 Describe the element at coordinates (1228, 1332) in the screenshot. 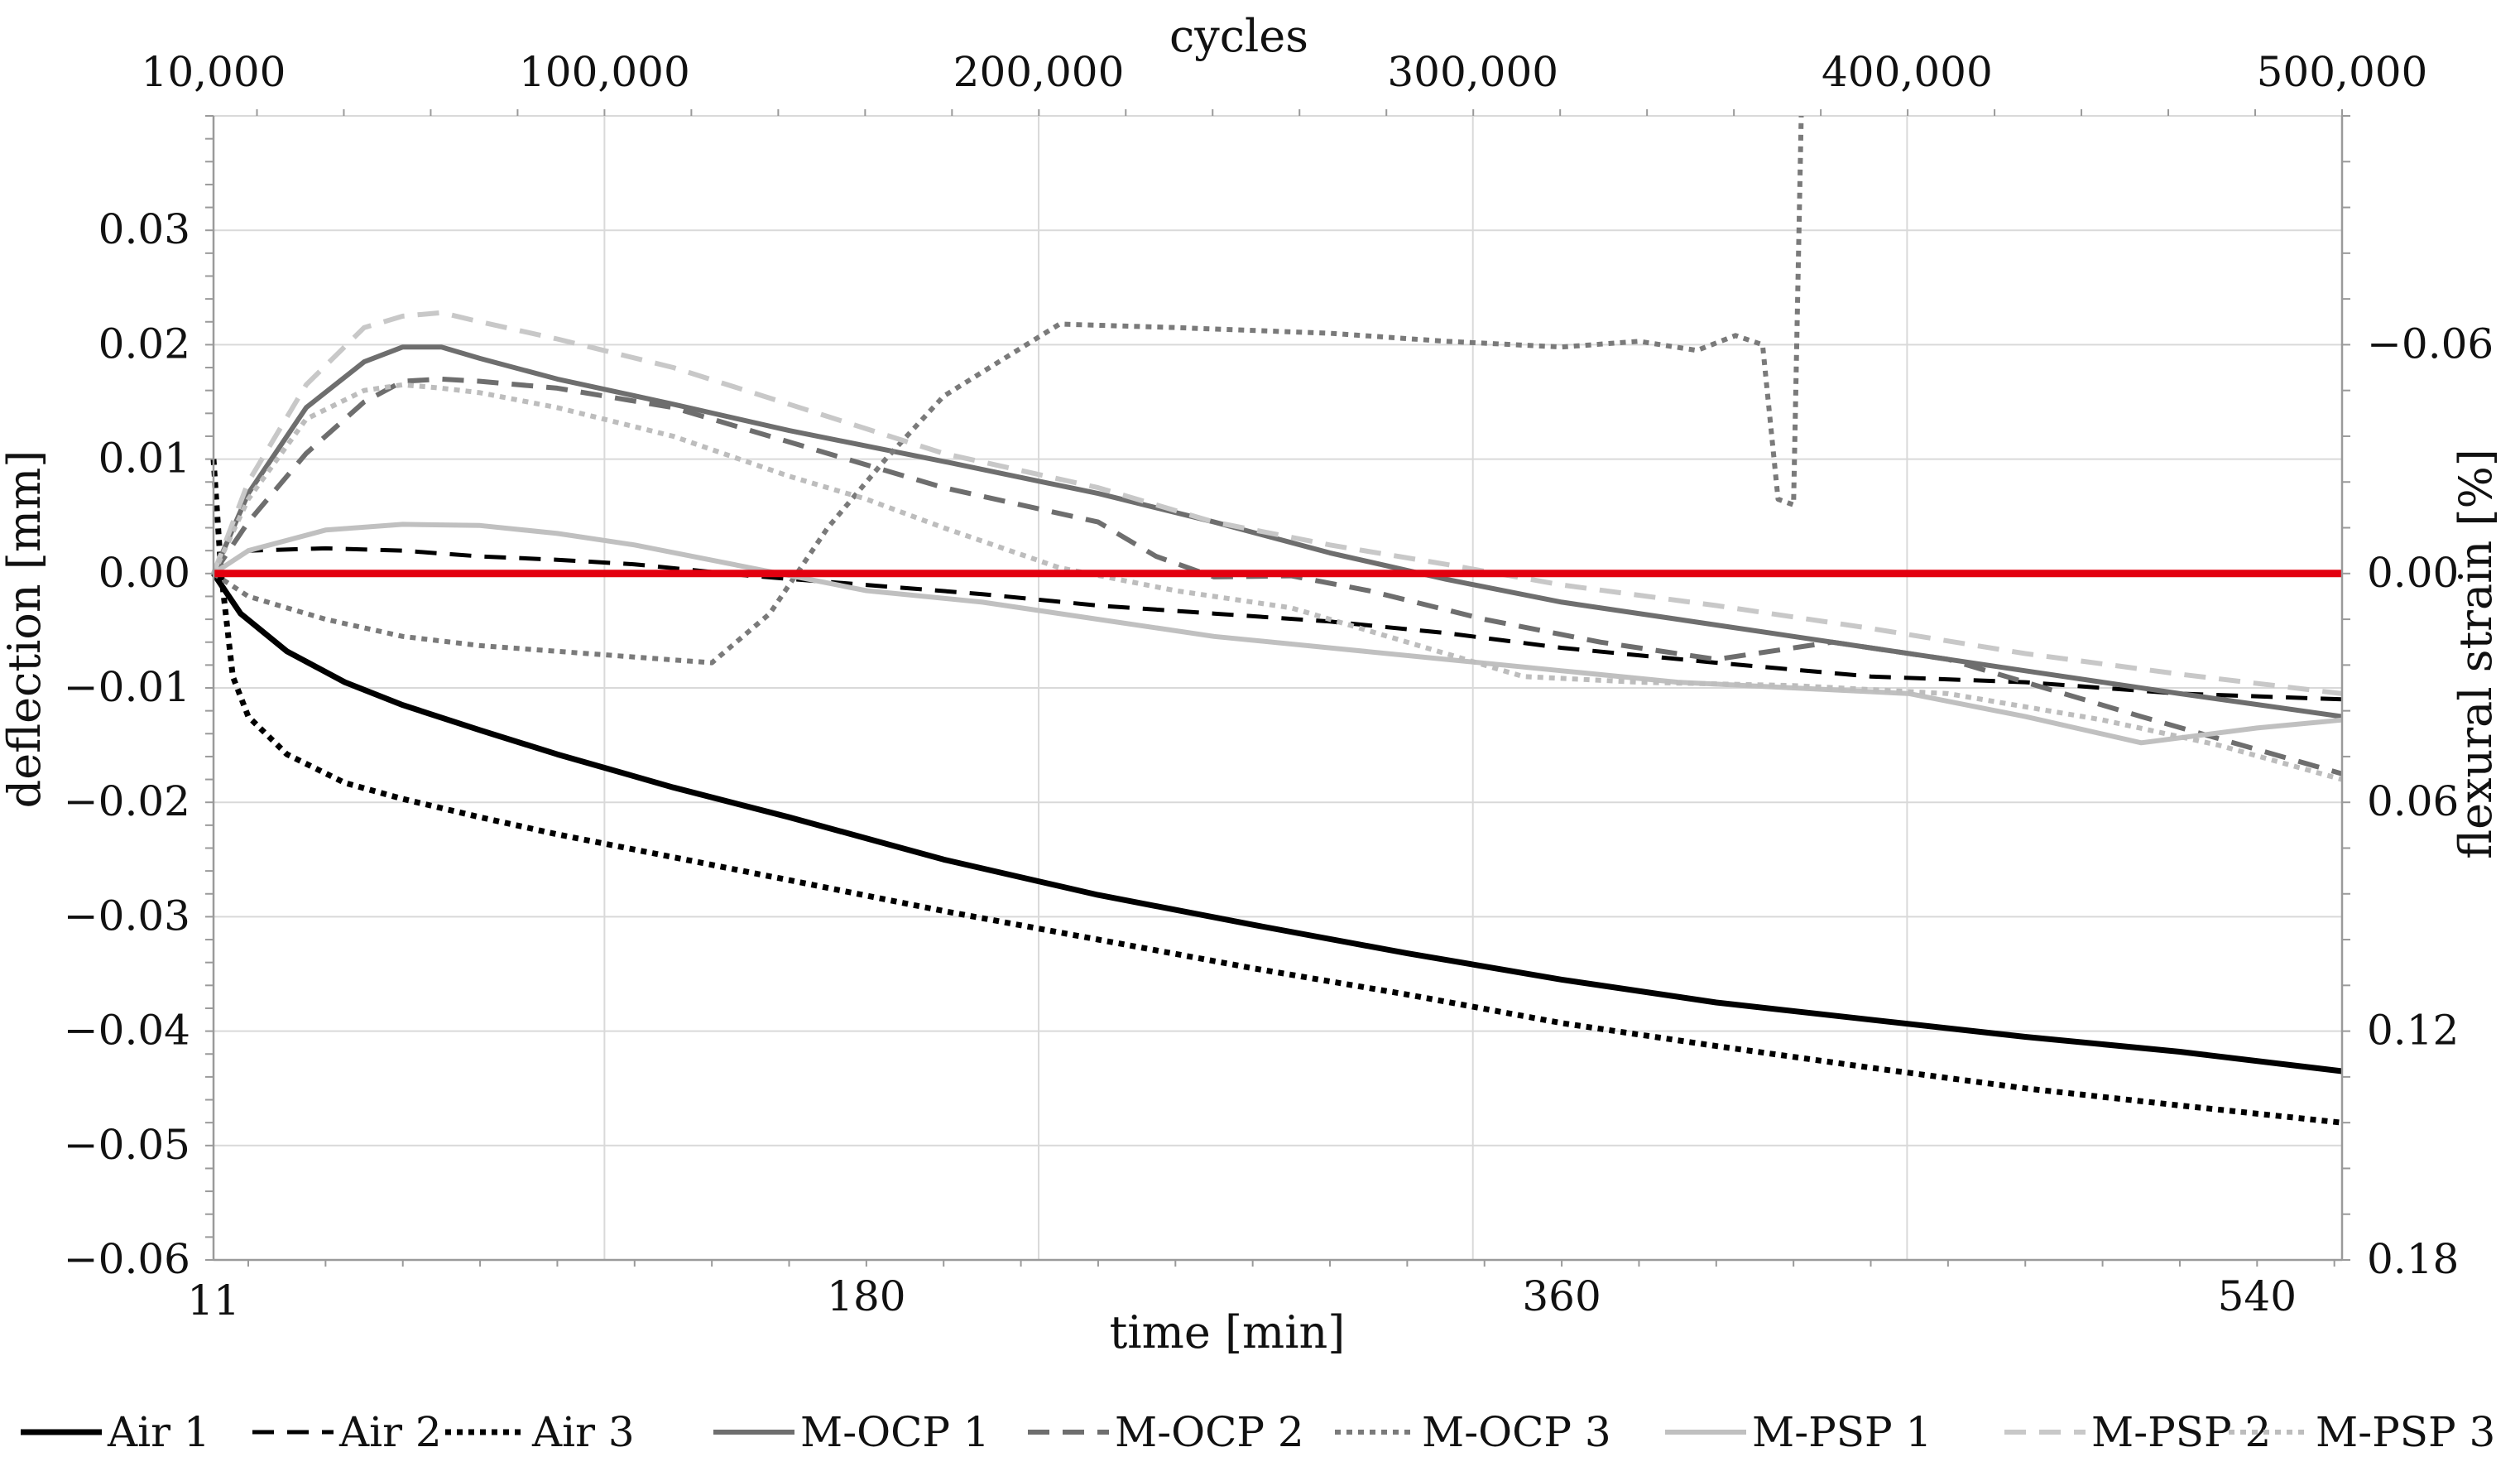

I see `x-axis-bottom-title: time [min]` at that location.